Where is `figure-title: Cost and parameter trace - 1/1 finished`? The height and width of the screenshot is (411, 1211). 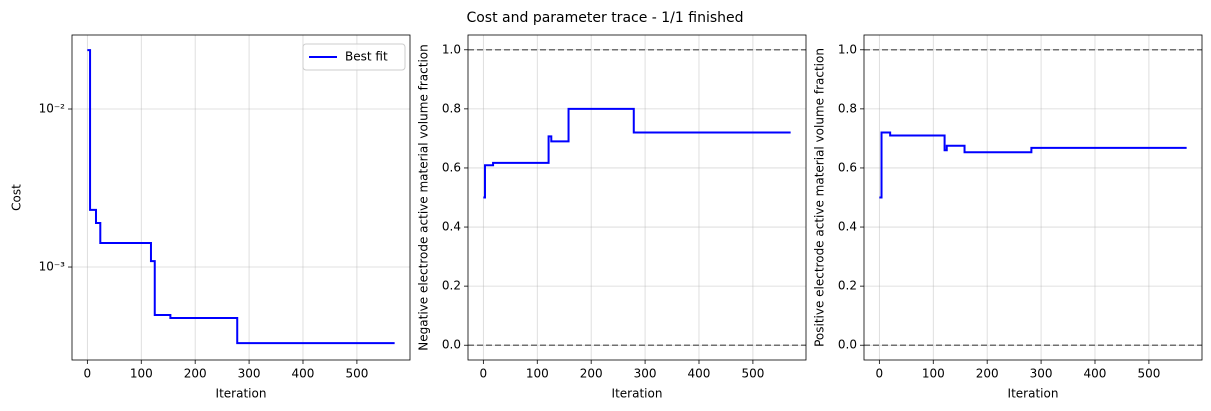
figure-title: Cost and parameter trace - 1/1 finished is located at coordinates (604, 18).